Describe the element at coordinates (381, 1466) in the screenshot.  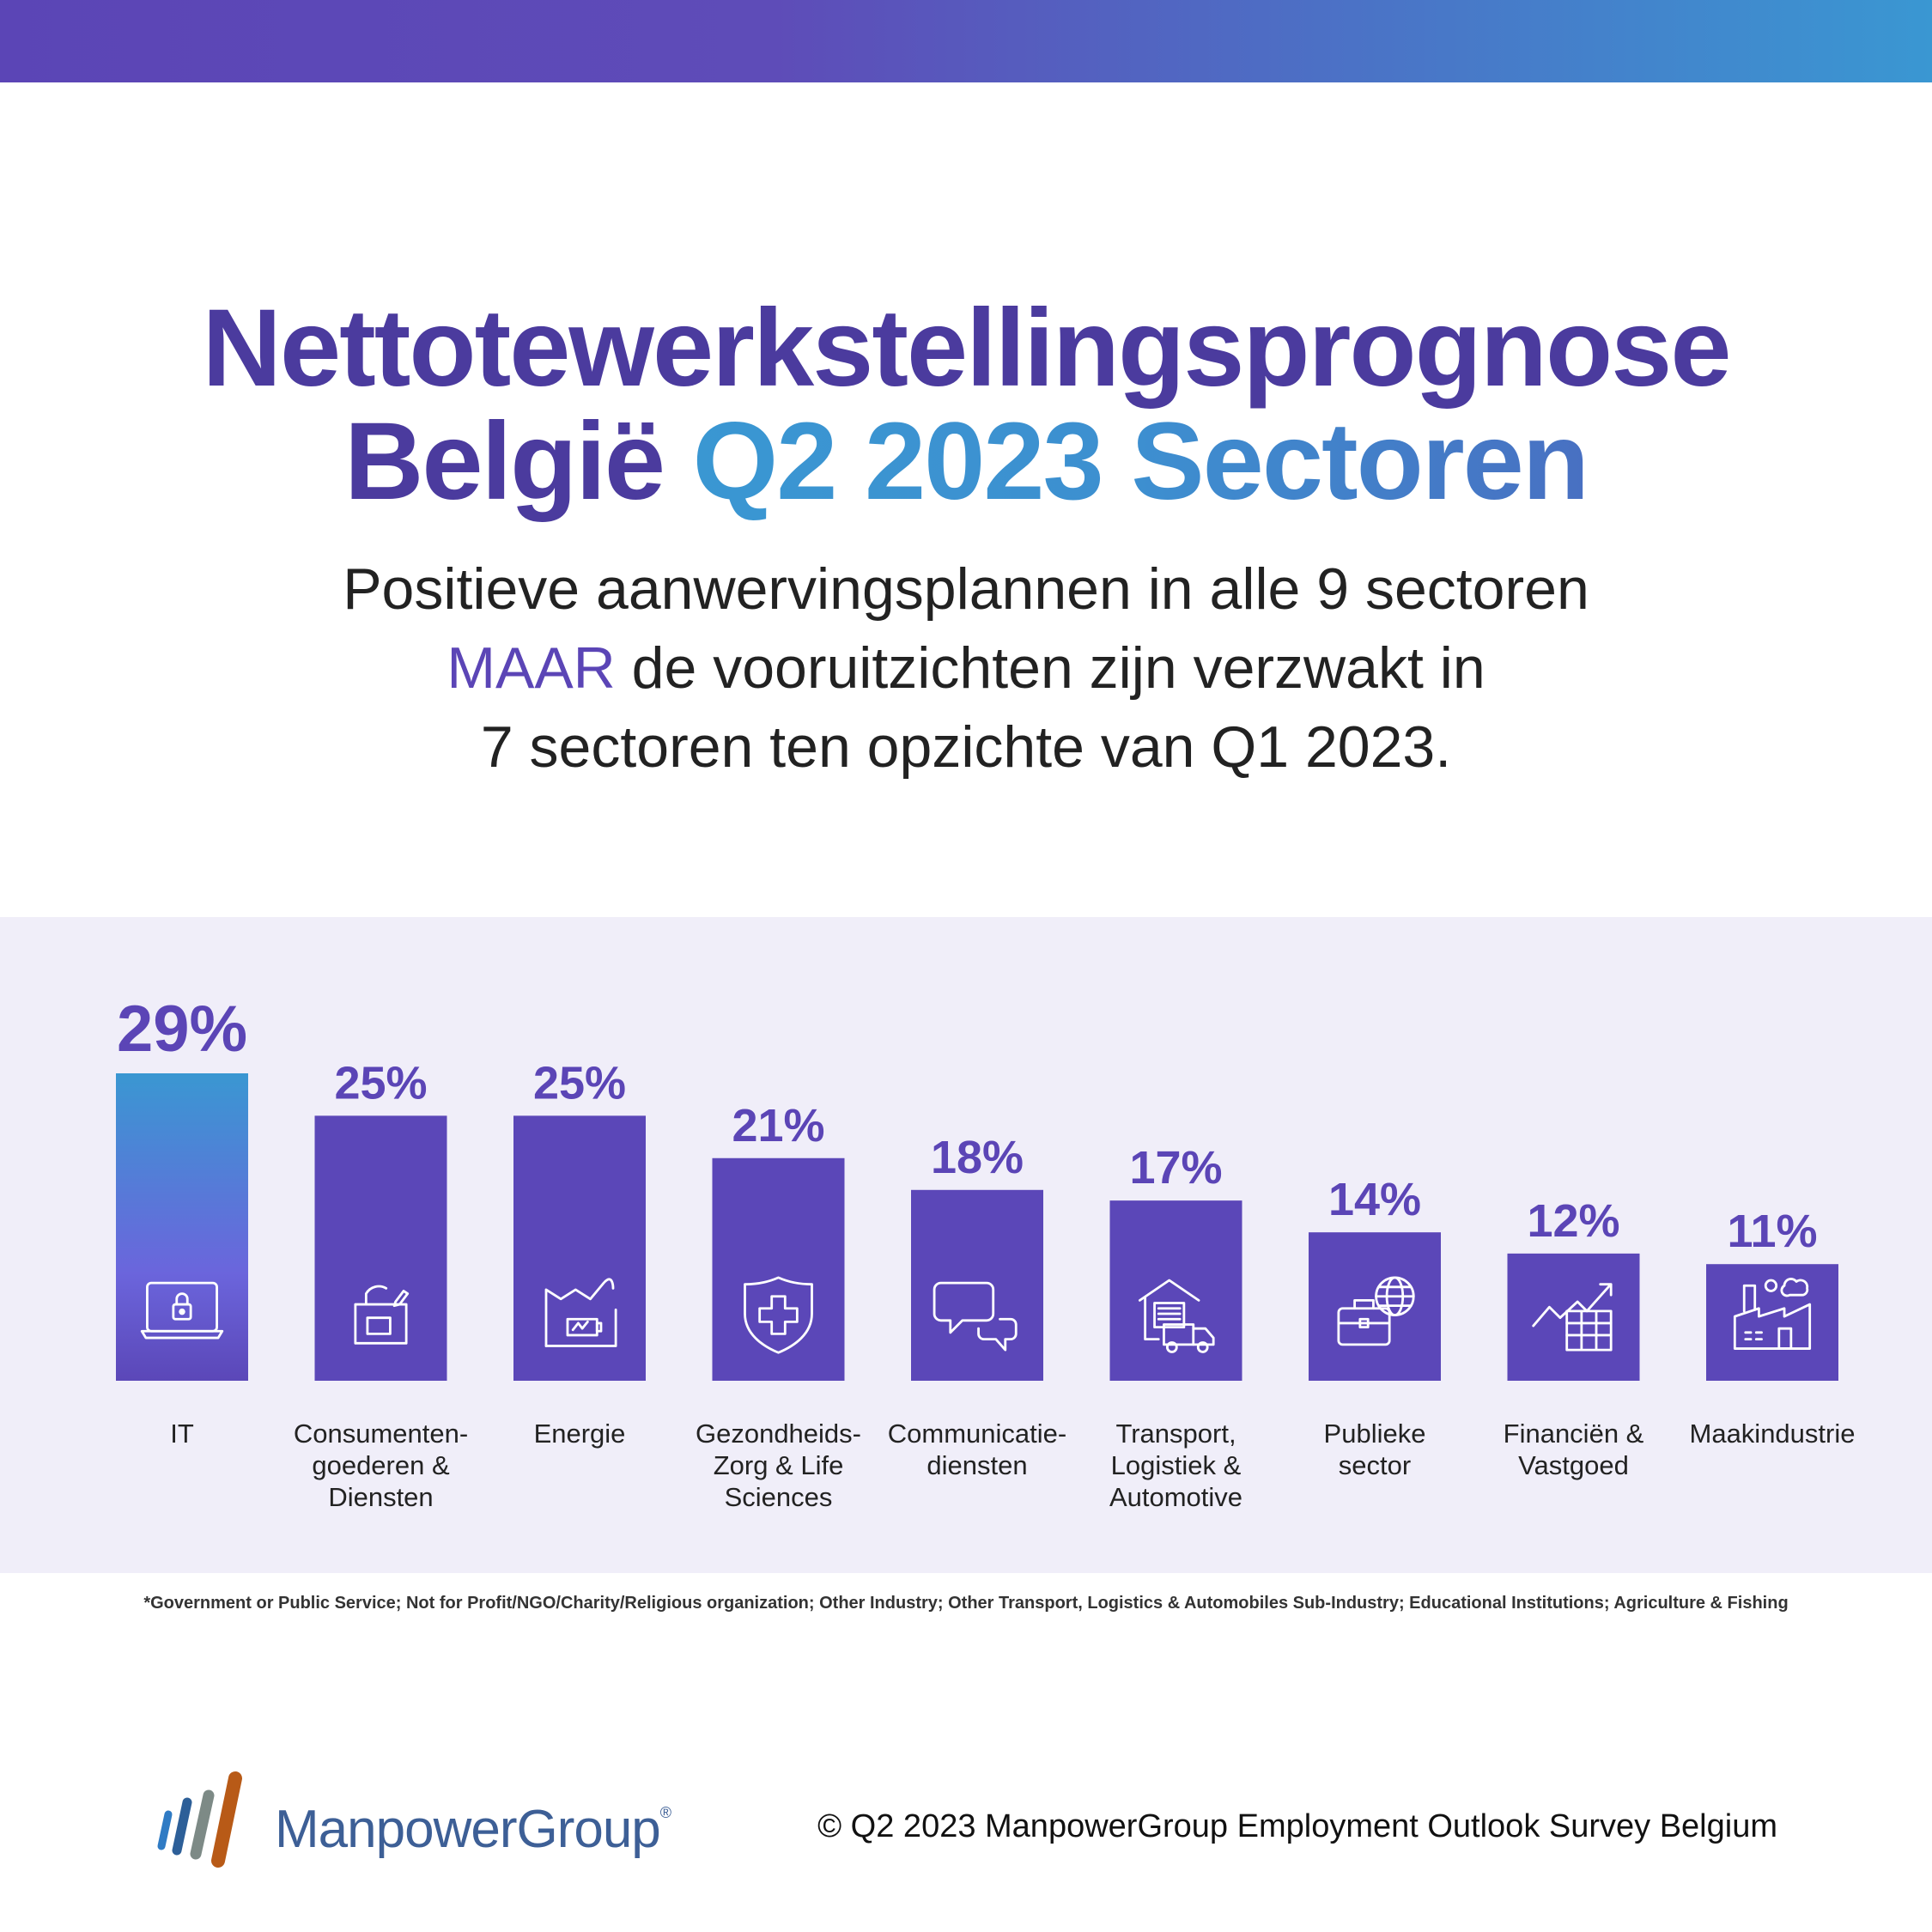
I see `category-label: Consumenten-goederen & Diensten` at that location.